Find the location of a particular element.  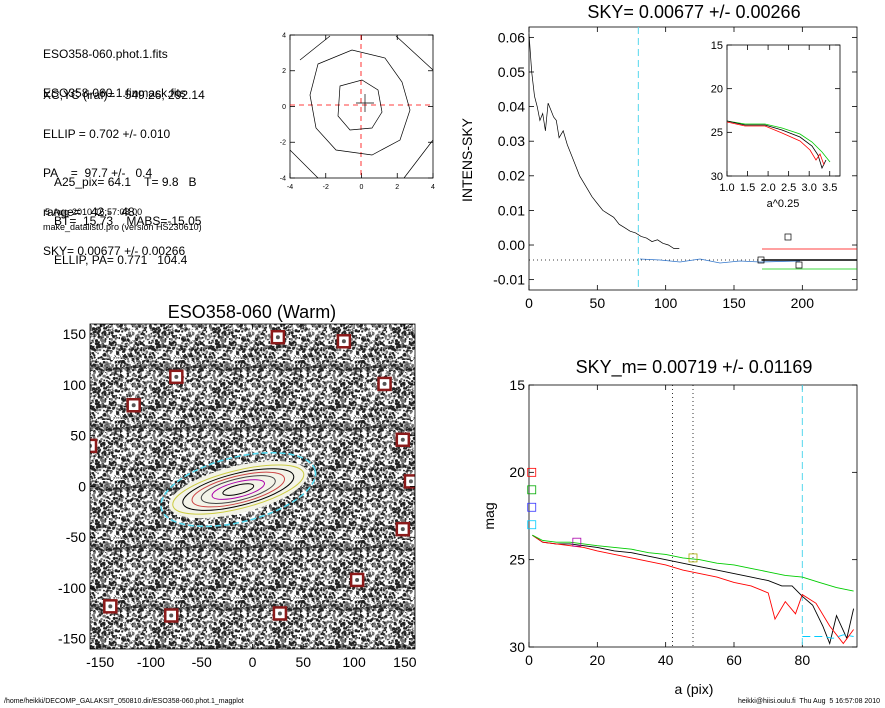

sky-ytick-label: 0.01 is located at coordinates (511, 210).